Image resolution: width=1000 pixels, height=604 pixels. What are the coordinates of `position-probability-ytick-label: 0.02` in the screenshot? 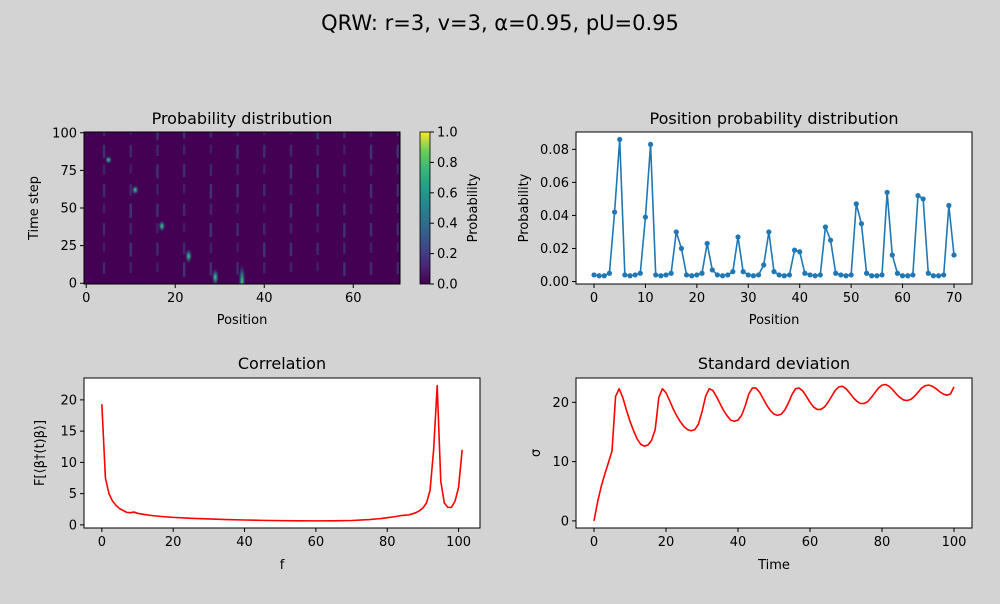 It's located at (554, 249).